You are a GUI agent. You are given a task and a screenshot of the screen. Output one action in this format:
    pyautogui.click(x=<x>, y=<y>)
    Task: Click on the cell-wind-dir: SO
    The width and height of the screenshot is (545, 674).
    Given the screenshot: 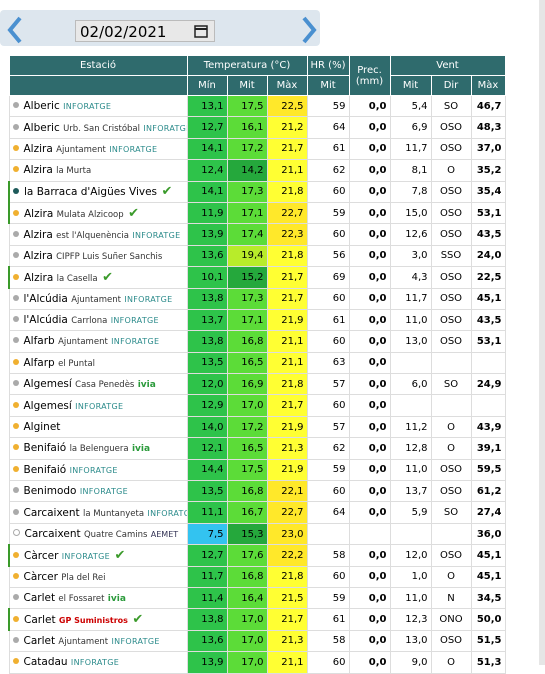 What is the action you would take?
    pyautogui.click(x=451, y=512)
    